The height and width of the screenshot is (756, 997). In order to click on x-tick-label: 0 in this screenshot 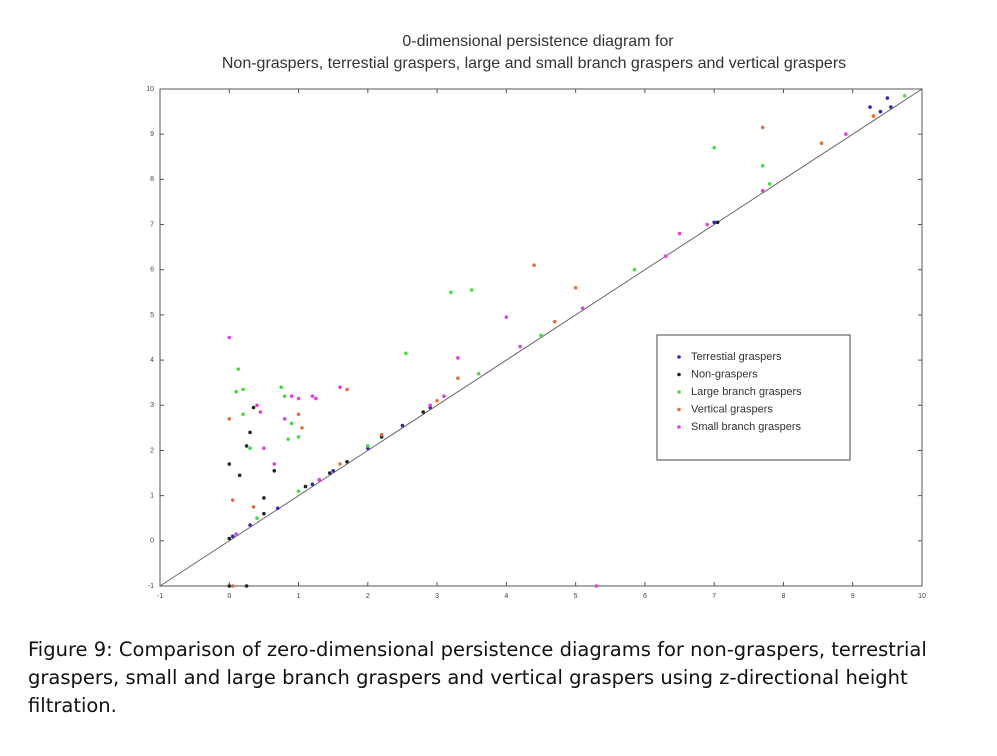, I will do `click(229, 596)`.